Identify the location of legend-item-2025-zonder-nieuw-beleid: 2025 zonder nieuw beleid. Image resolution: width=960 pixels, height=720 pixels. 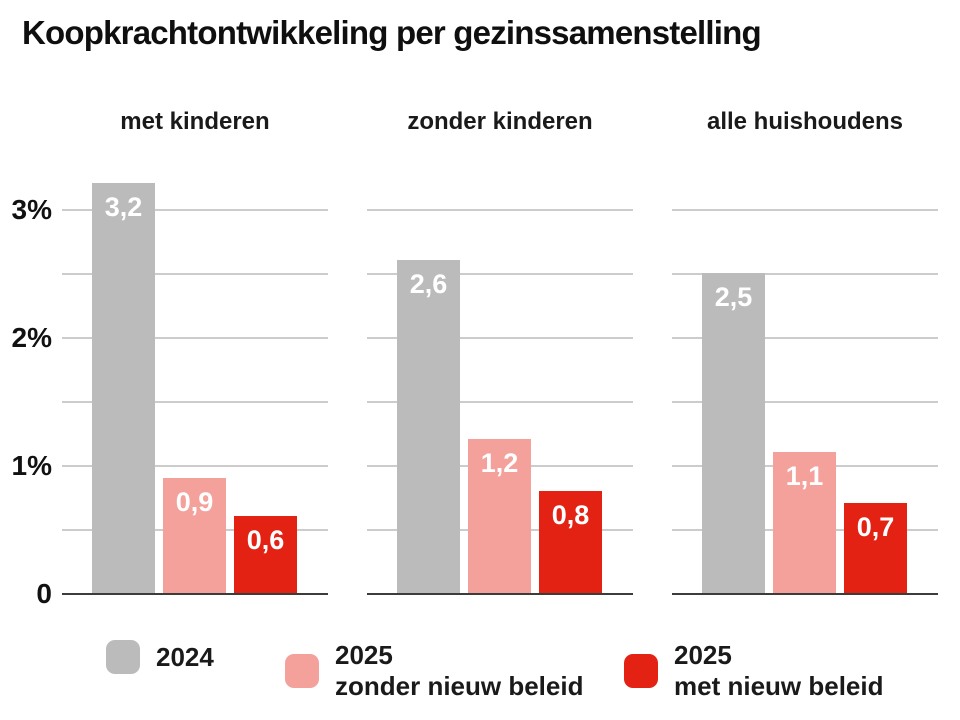
(434, 671).